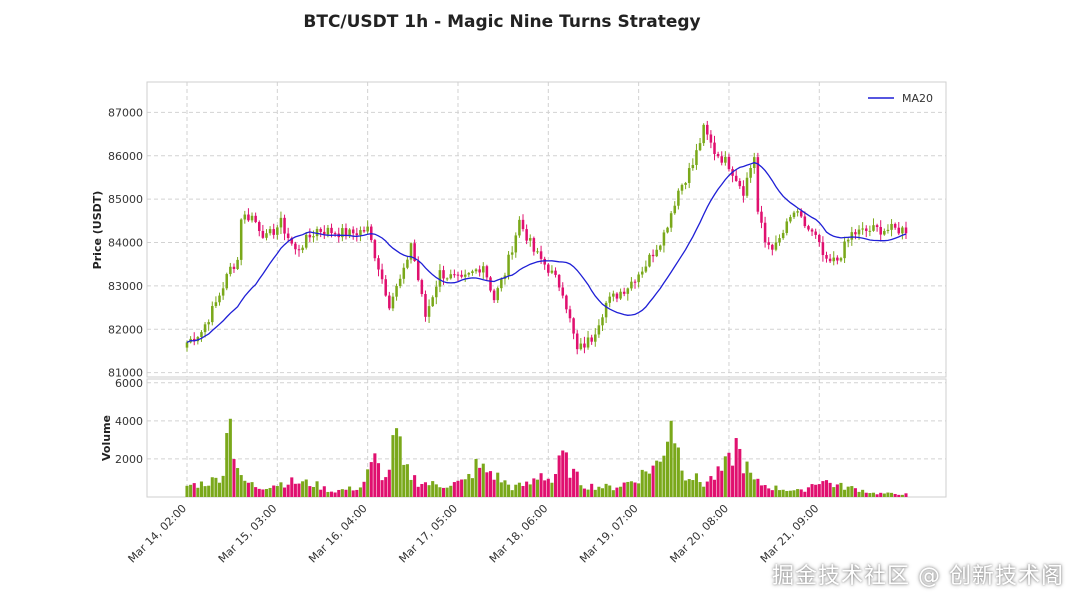  Describe the element at coordinates (609, 534) in the screenshot. I see `x-tick-label: Mar 19, 07:00` at that location.